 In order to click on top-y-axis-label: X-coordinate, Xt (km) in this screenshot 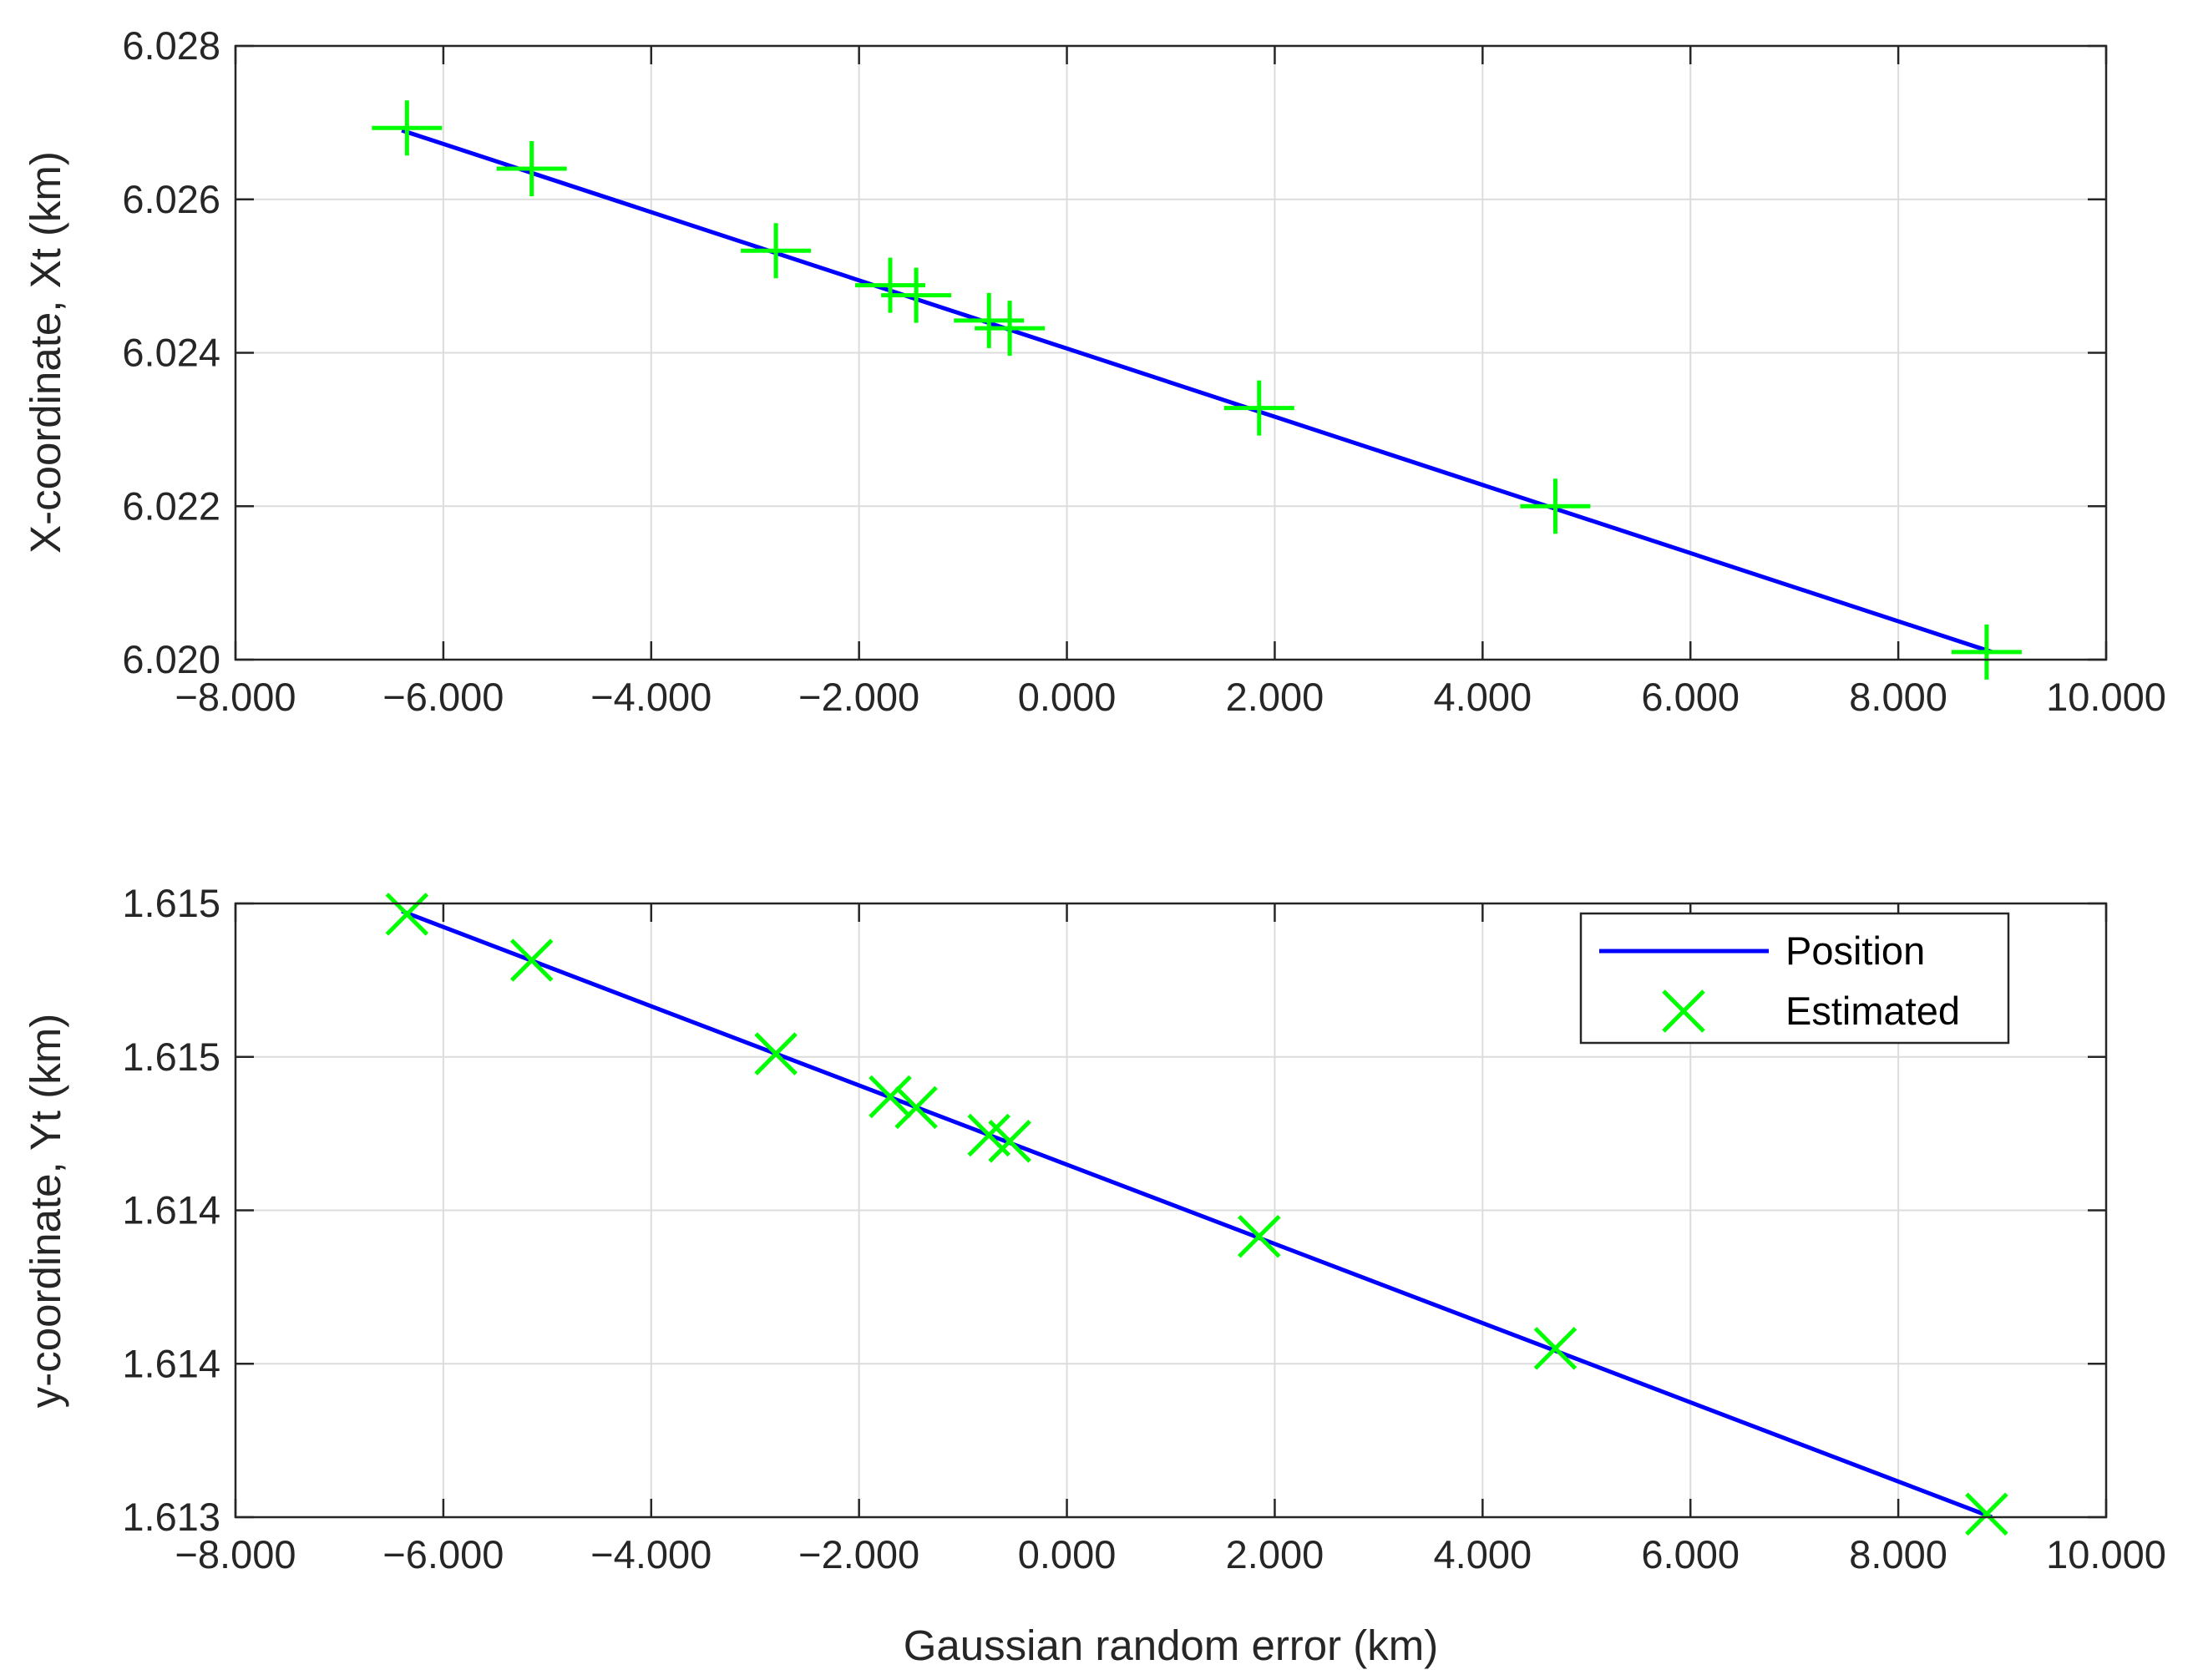, I will do `click(45, 352)`.